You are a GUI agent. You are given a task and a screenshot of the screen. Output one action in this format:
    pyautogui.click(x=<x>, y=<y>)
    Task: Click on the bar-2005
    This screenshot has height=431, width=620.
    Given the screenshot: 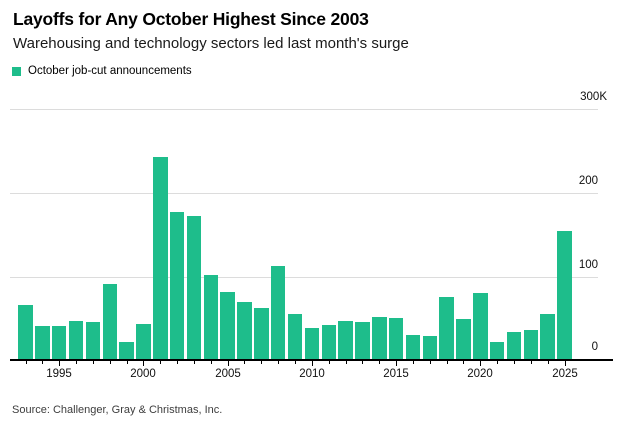 What is the action you would take?
    pyautogui.click(x=227, y=326)
    